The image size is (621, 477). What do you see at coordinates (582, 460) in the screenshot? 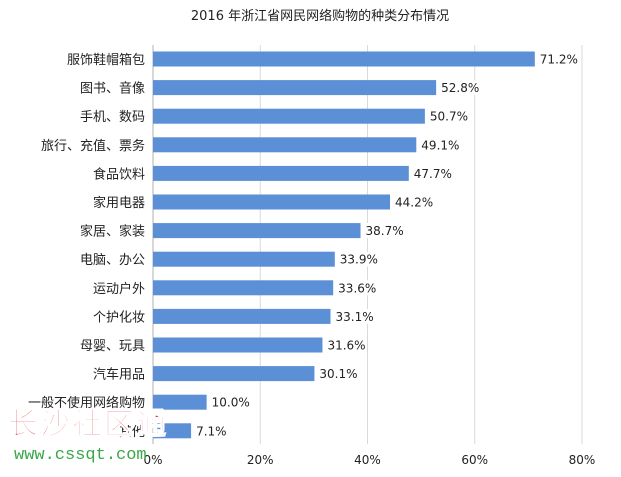
I see `x-tick-label: 80%` at bounding box center [582, 460].